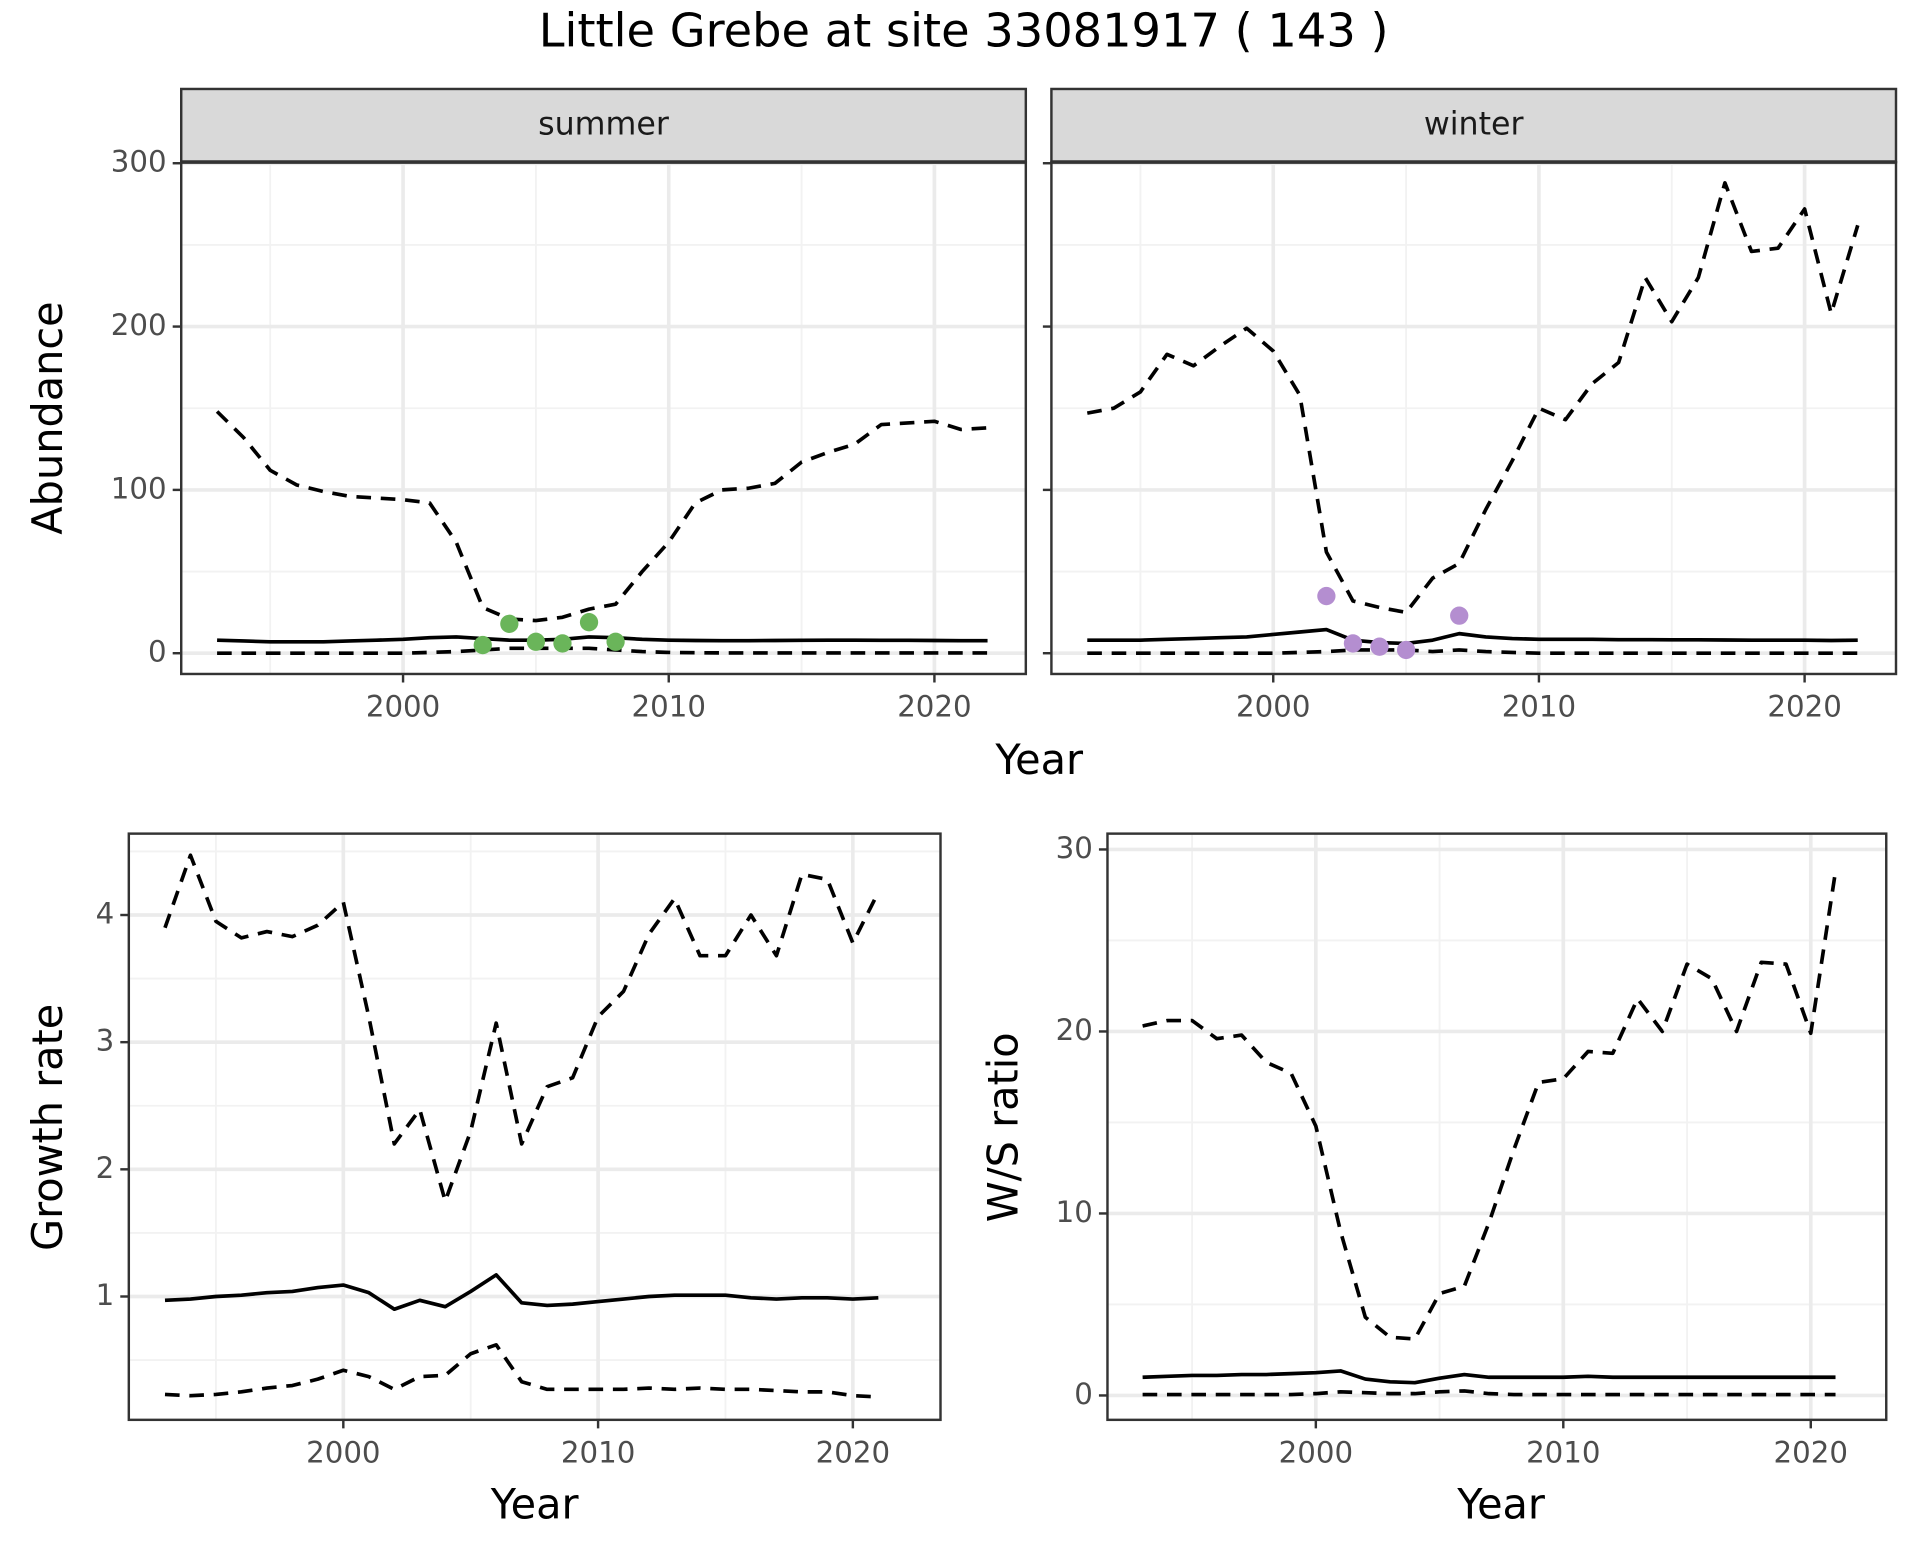  I want to click on y-tick-label: 4, so click(105, 914).